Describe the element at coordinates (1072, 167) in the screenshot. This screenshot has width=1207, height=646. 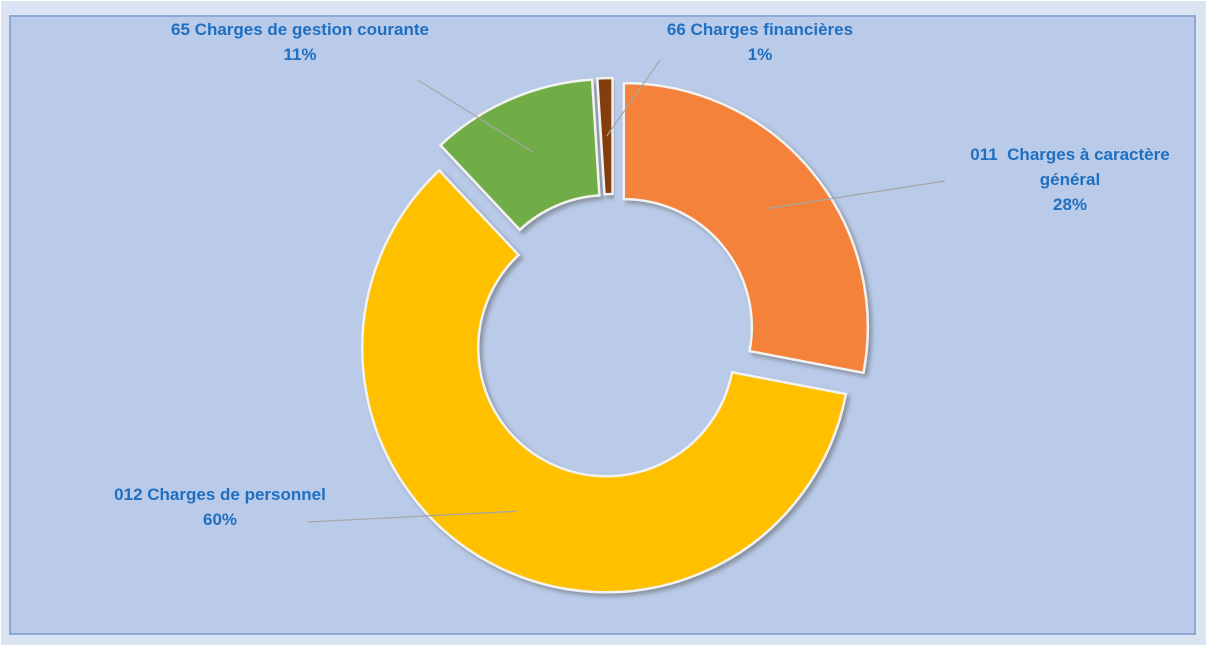
I see `category-label: 011 Charges à caractère général` at that location.